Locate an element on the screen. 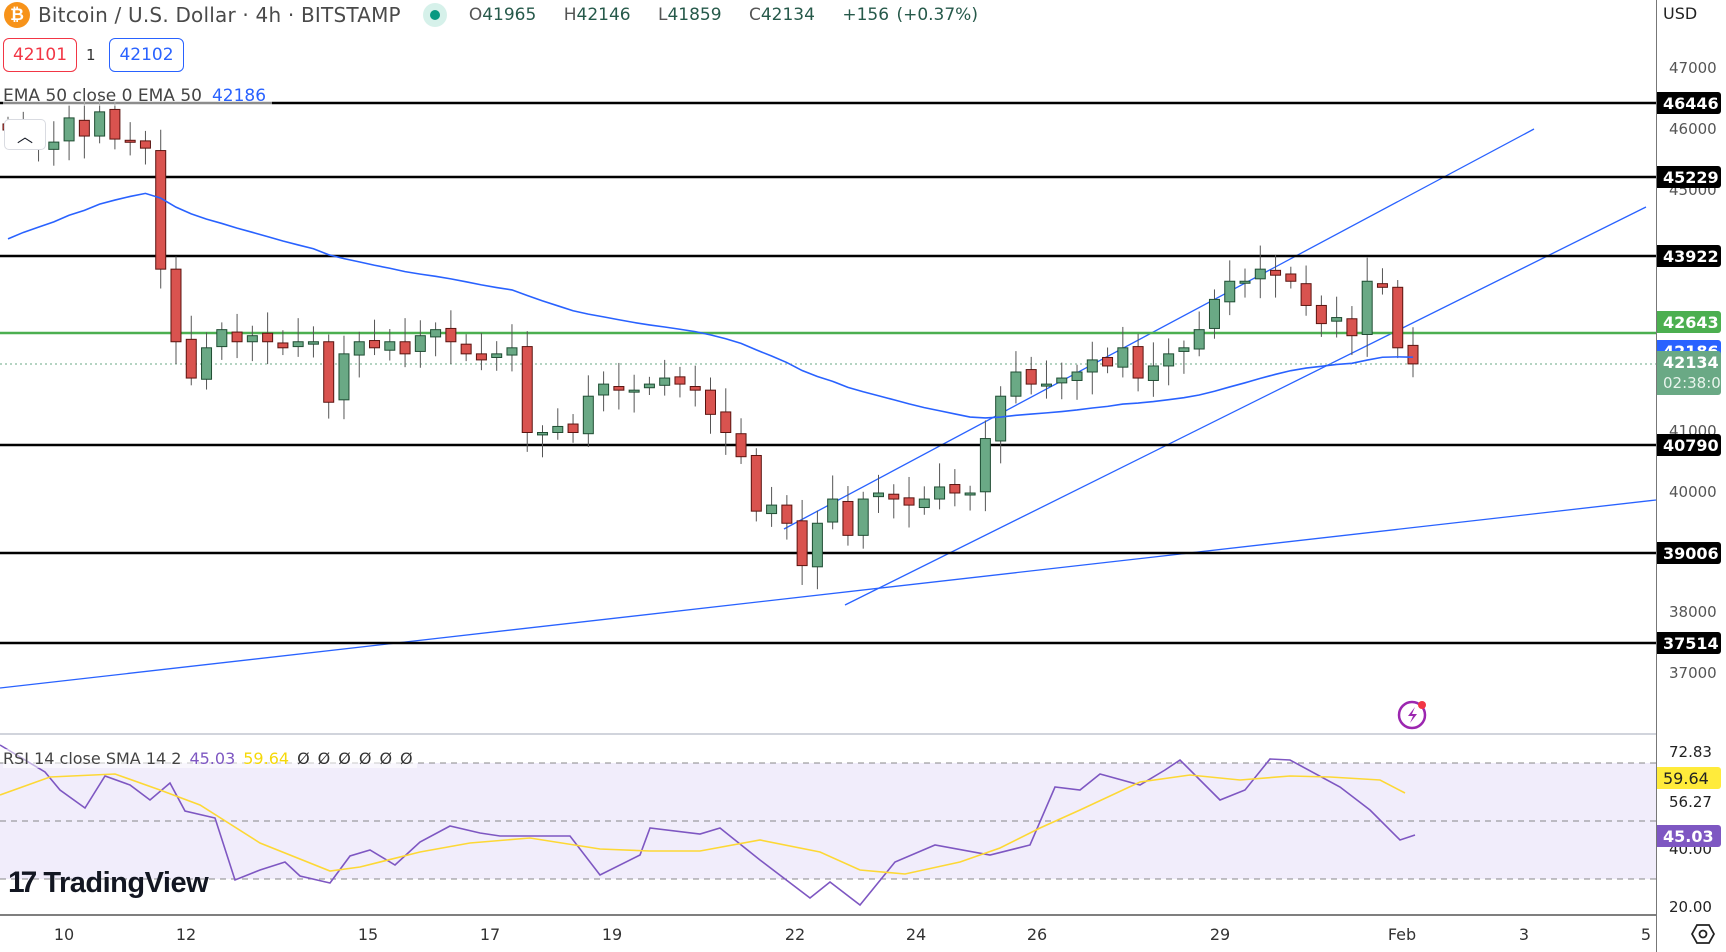 Image resolution: width=1726 pixels, height=952 pixels. chevron-up-icon: ︿ is located at coordinates (24, 136).